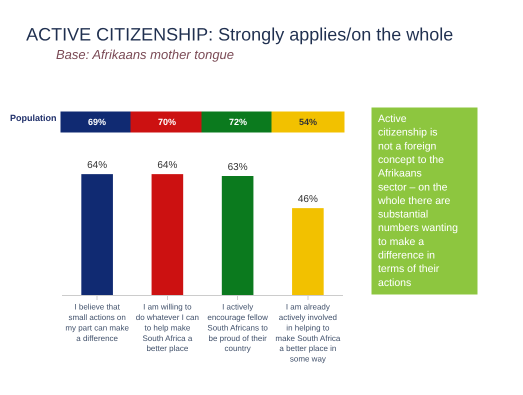 This screenshot has height=395, width=523. Describe the element at coordinates (237, 328) in the screenshot. I see `x-tick-label: I actively encourage fellow South Africans to be proud of their country` at that location.